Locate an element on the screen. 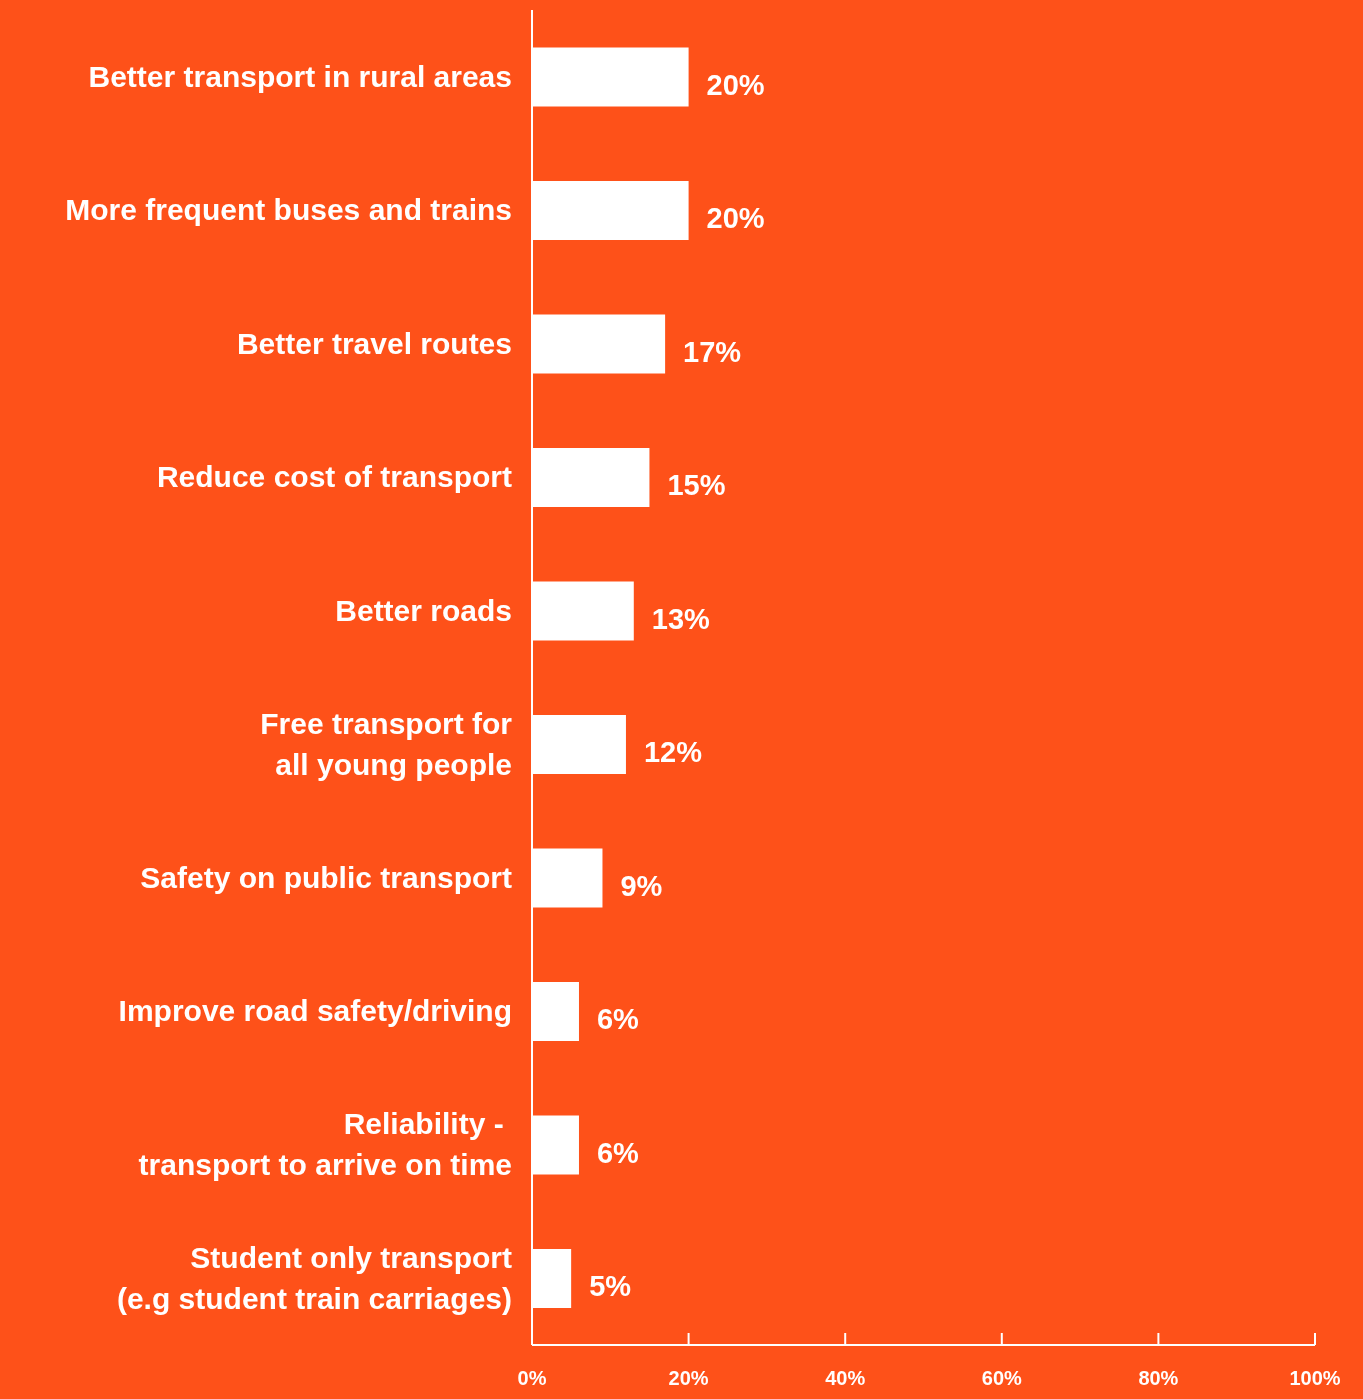 Image resolution: width=1363 pixels, height=1399 pixels. y-tick-label: Improve road safety/driving is located at coordinates (315, 1011).